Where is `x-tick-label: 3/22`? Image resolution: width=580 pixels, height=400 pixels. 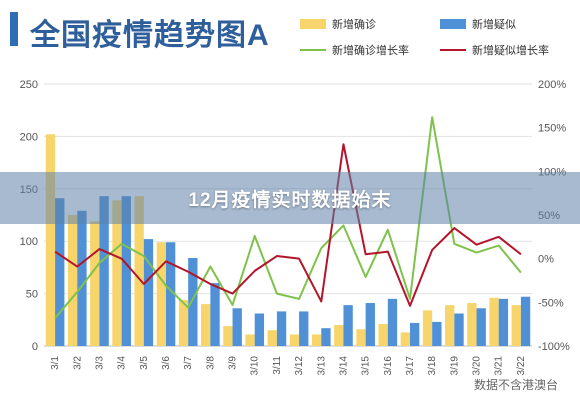
x-tick-label: 3/22 is located at coordinates (521, 366).